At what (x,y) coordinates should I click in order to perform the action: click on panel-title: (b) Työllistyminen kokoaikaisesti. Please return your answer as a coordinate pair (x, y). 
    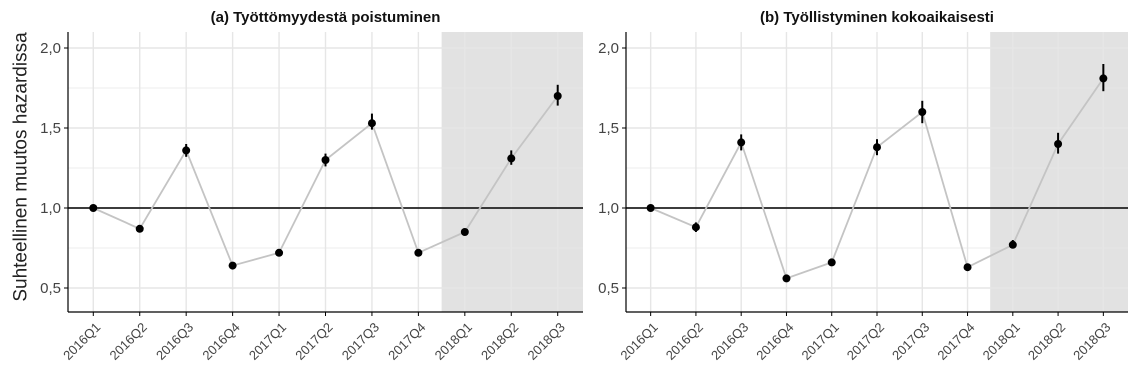
    Looking at the image, I should click on (877, 17).